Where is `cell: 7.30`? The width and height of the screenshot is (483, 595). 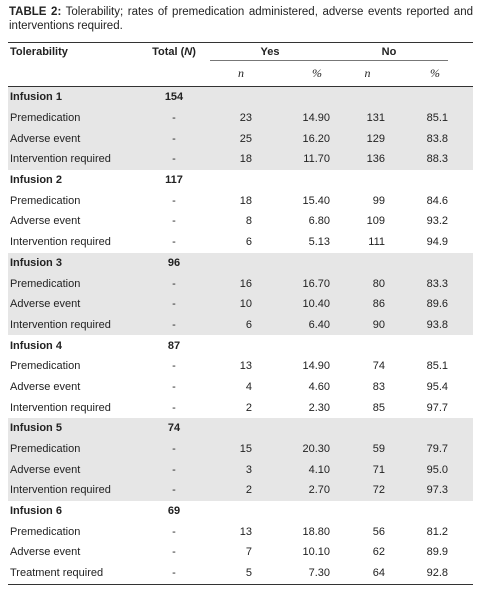
cell: 7.30 is located at coordinates (291, 573).